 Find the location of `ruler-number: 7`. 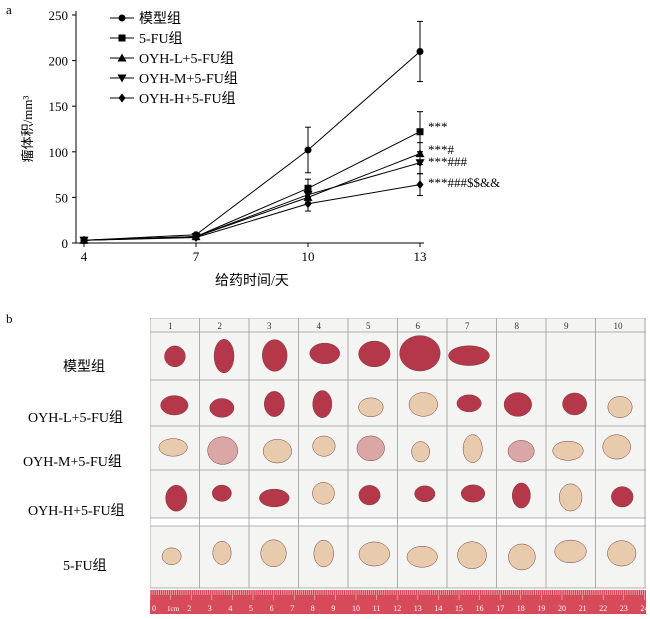

ruler-number: 7 is located at coordinates (292, 608).